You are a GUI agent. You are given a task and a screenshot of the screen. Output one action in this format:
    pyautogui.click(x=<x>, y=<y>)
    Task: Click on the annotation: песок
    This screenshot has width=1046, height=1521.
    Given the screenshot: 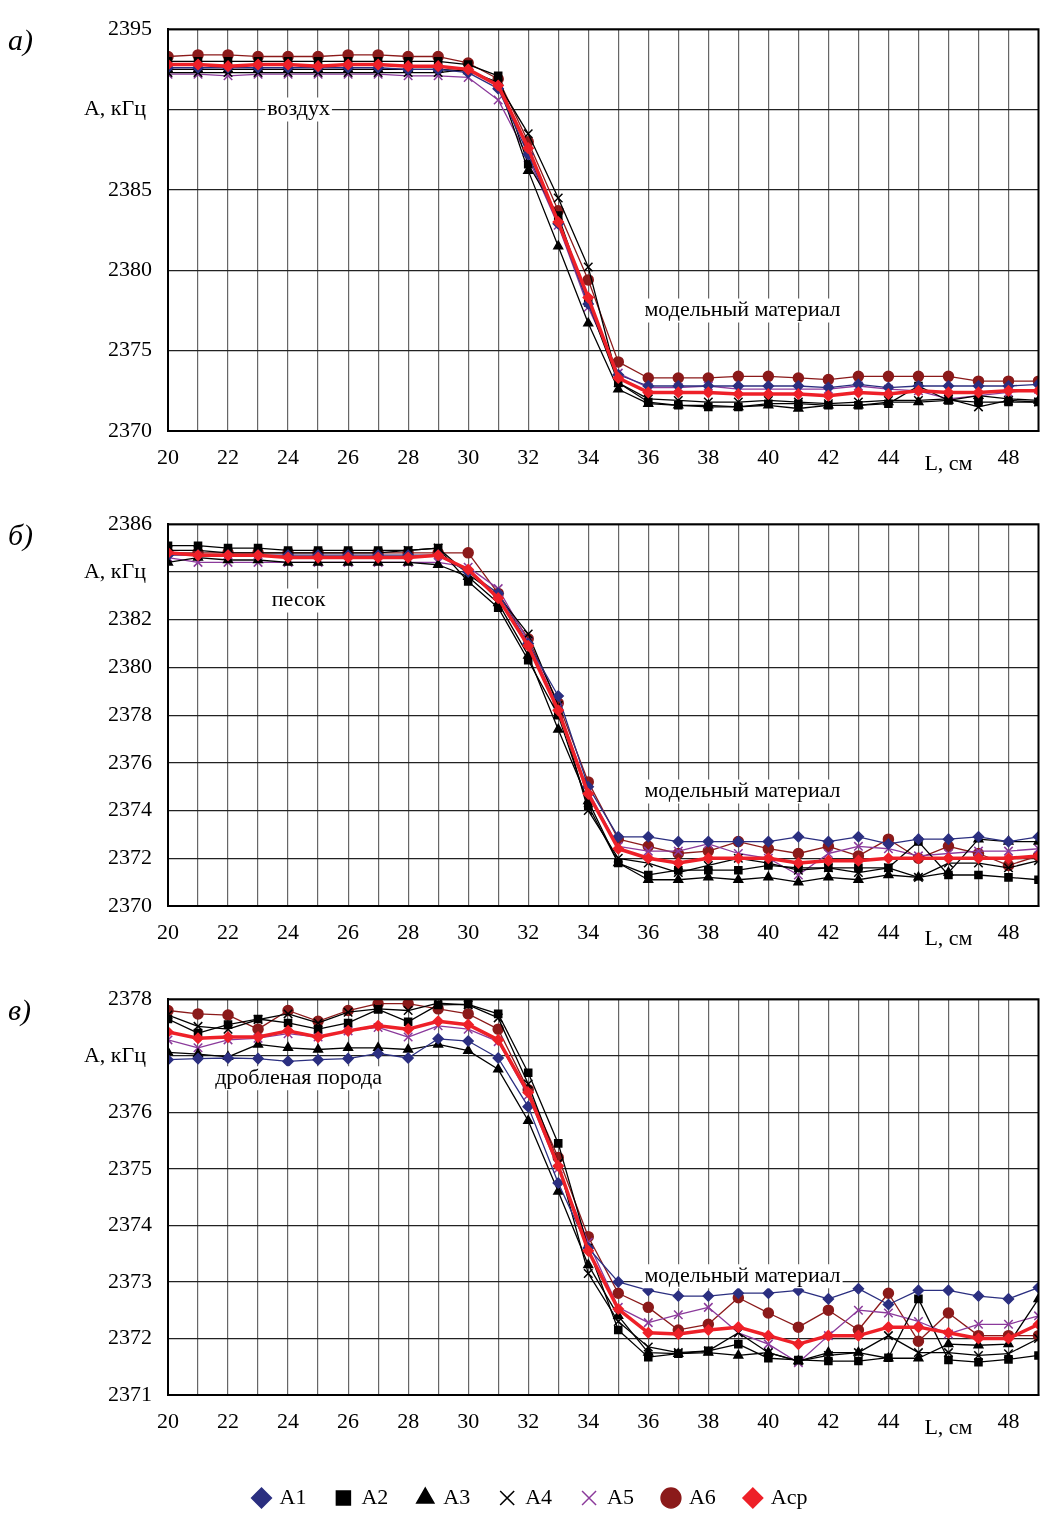 What is the action you would take?
    pyautogui.click(x=298, y=599)
    